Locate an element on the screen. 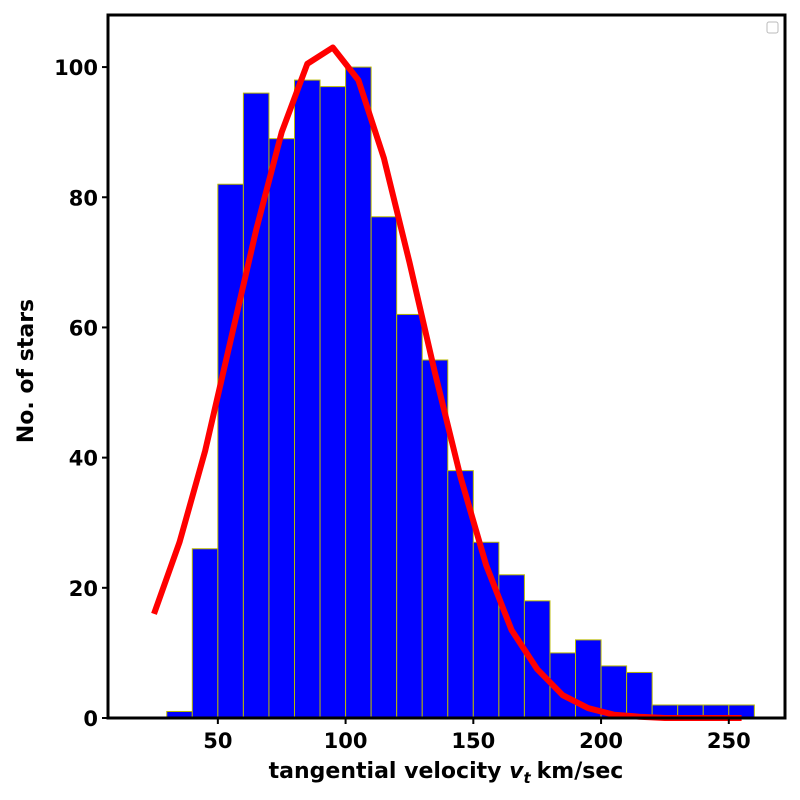 Image resolution: width=800 pixels, height=800 pixels. y-tick-label: 60 is located at coordinates (83, 328).